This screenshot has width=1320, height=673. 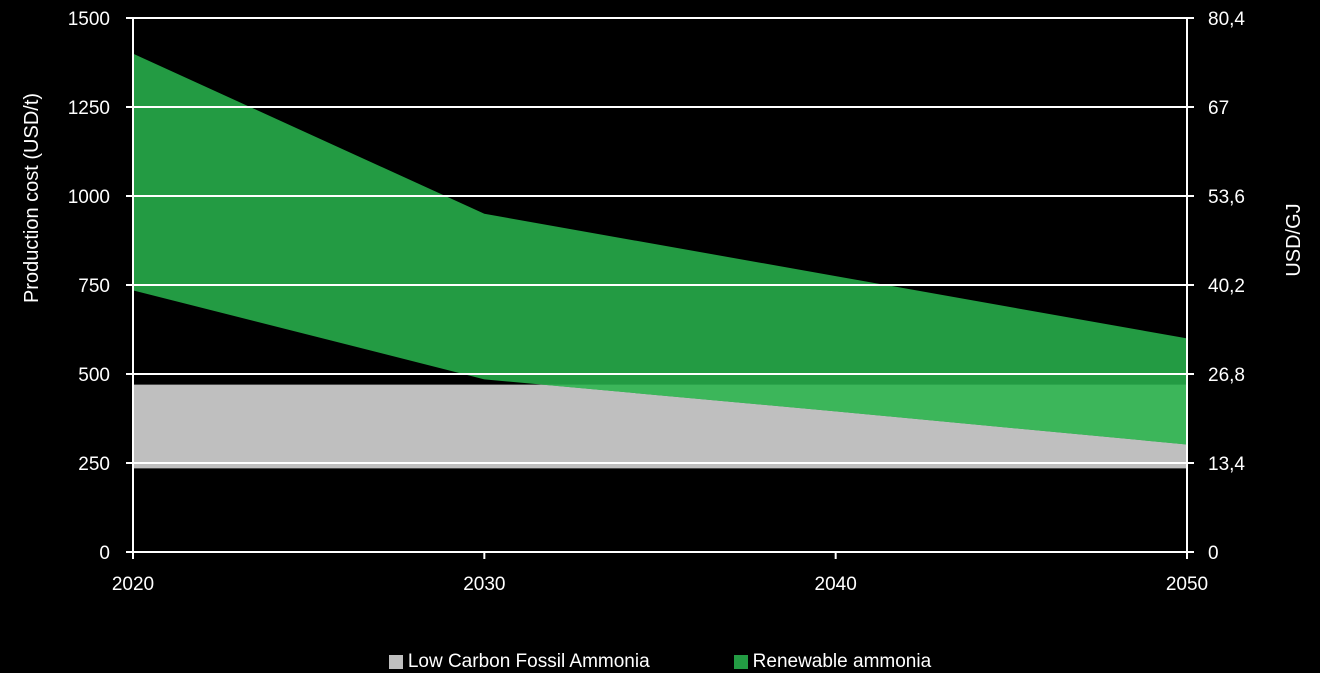 I want to click on legend-item-fossil: Low Carbon Fossil Ammonia, so click(x=519, y=661).